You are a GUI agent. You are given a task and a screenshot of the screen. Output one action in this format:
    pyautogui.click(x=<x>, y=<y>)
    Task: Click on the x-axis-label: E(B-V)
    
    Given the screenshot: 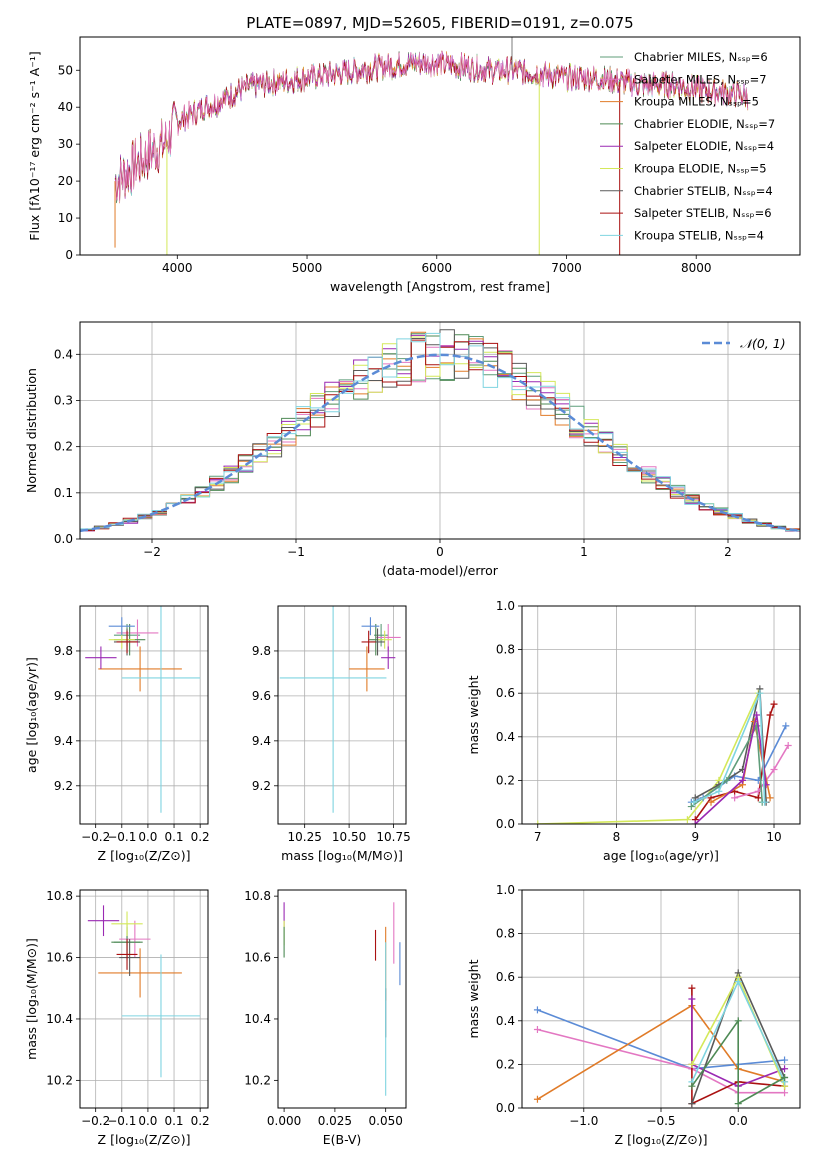 What is the action you would take?
    pyautogui.click(x=342, y=1139)
    